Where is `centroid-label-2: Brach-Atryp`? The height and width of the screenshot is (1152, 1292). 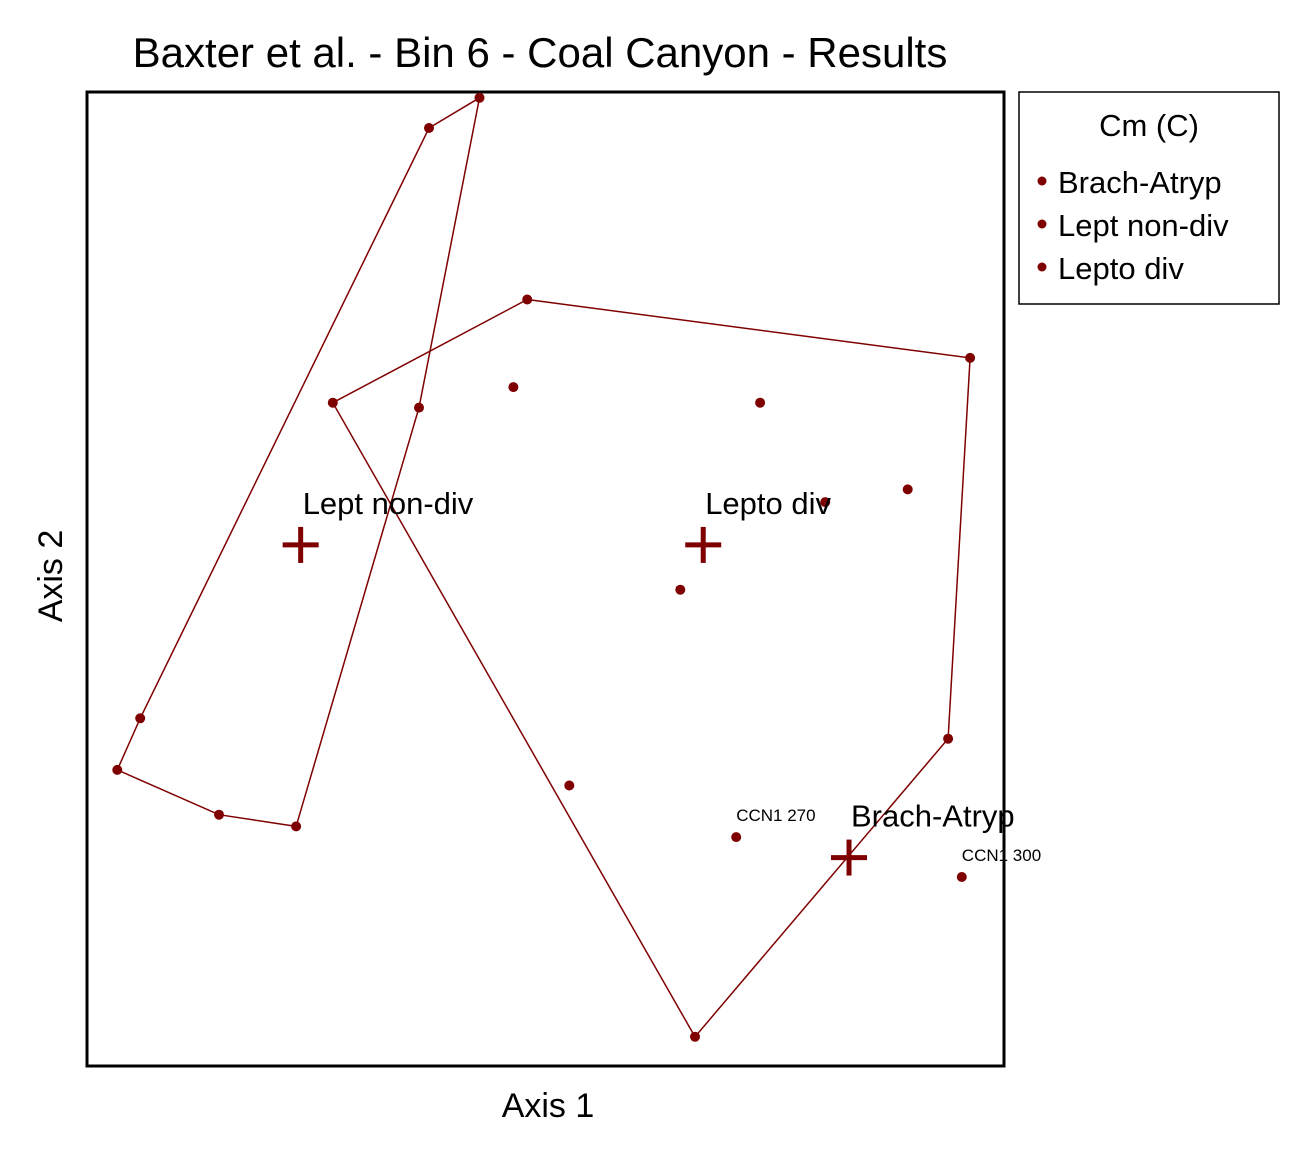 centroid-label-2: Brach-Atryp is located at coordinates (933, 816).